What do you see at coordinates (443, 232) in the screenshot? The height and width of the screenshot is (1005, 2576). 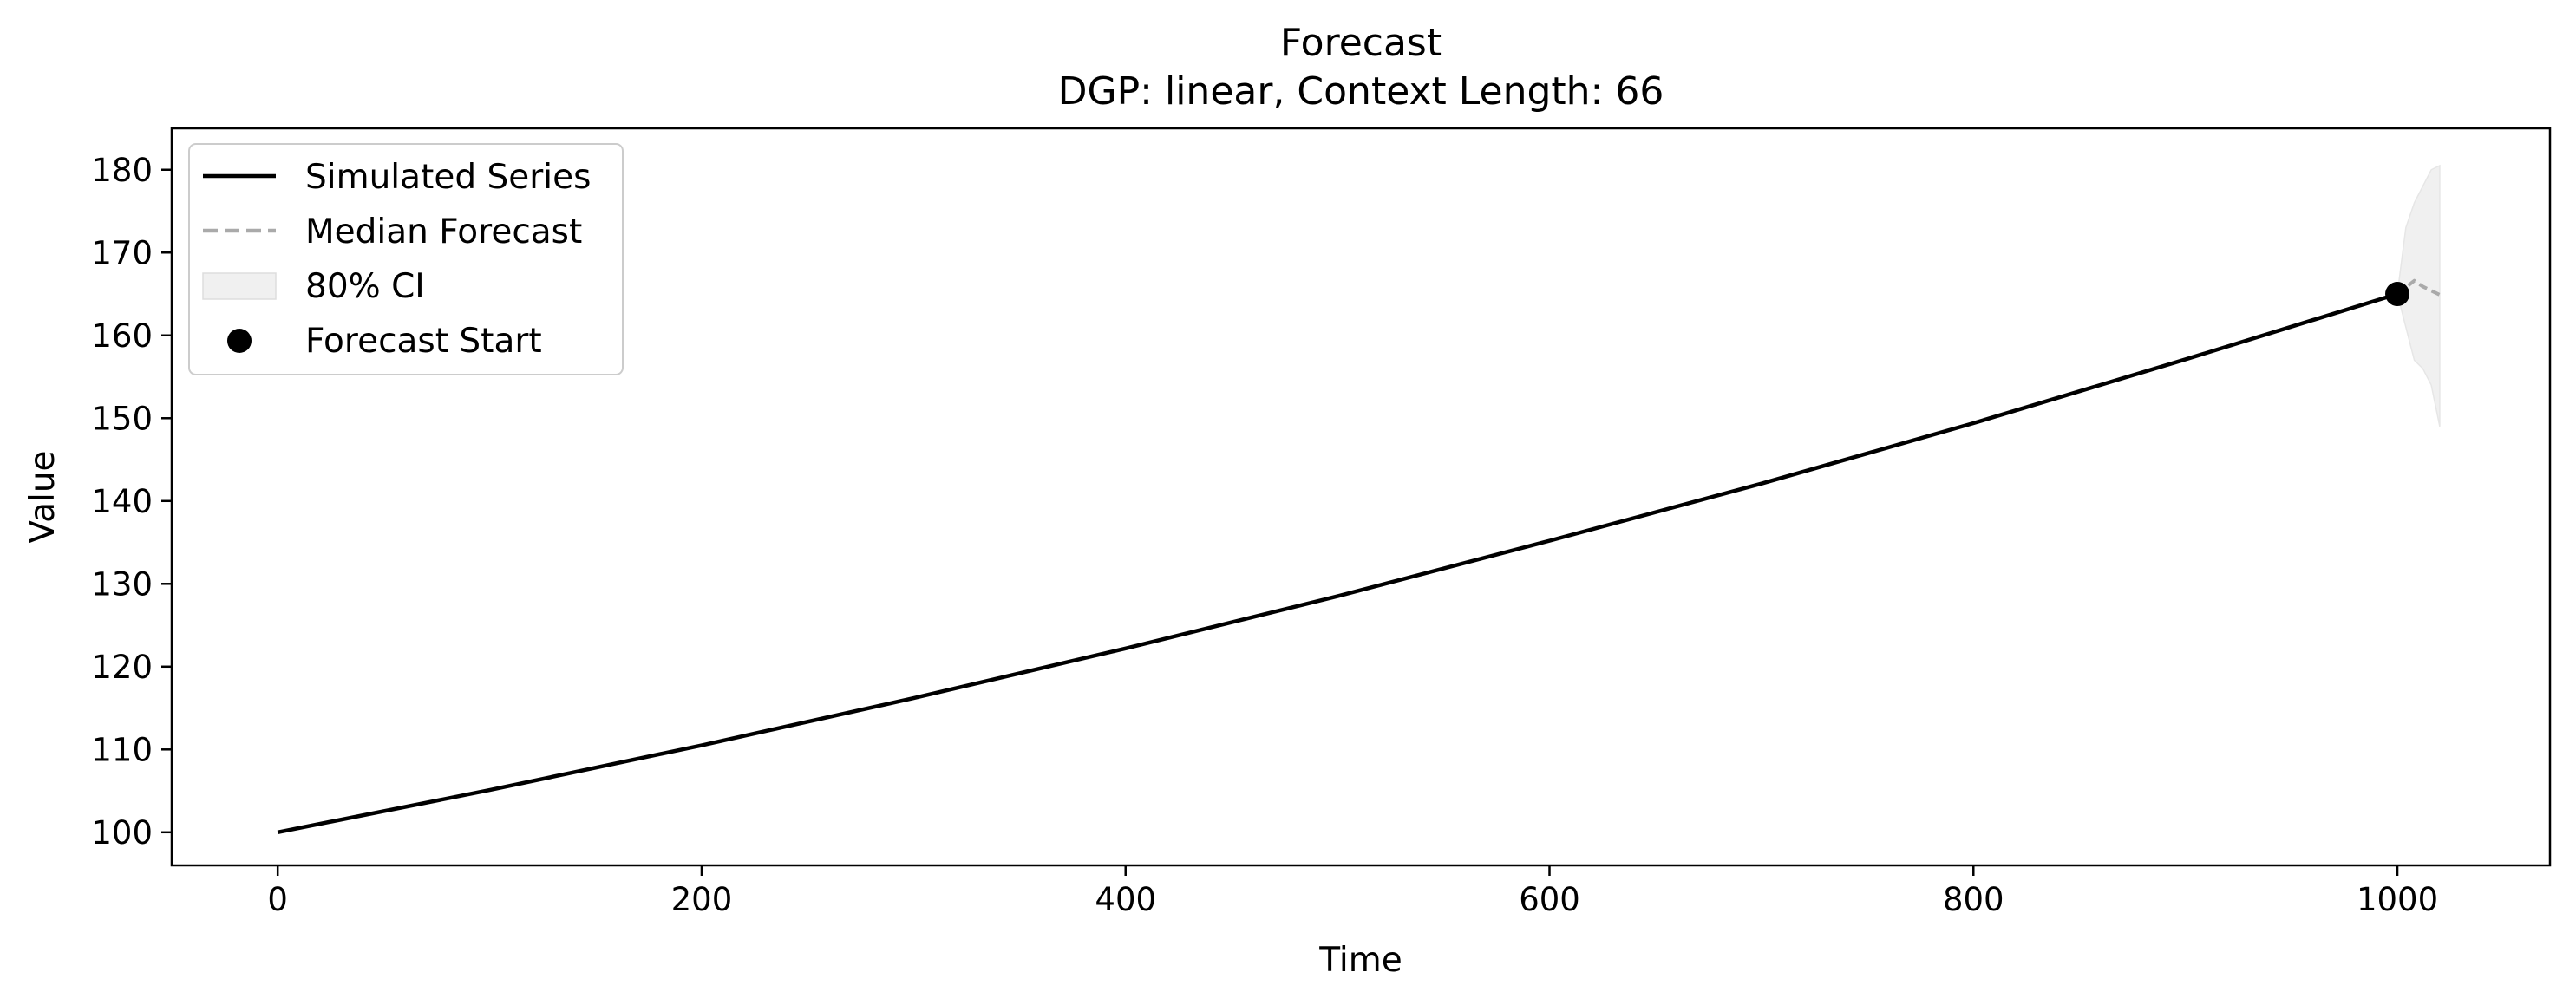 I see `legend-label-median: Median Forecast` at bounding box center [443, 232].